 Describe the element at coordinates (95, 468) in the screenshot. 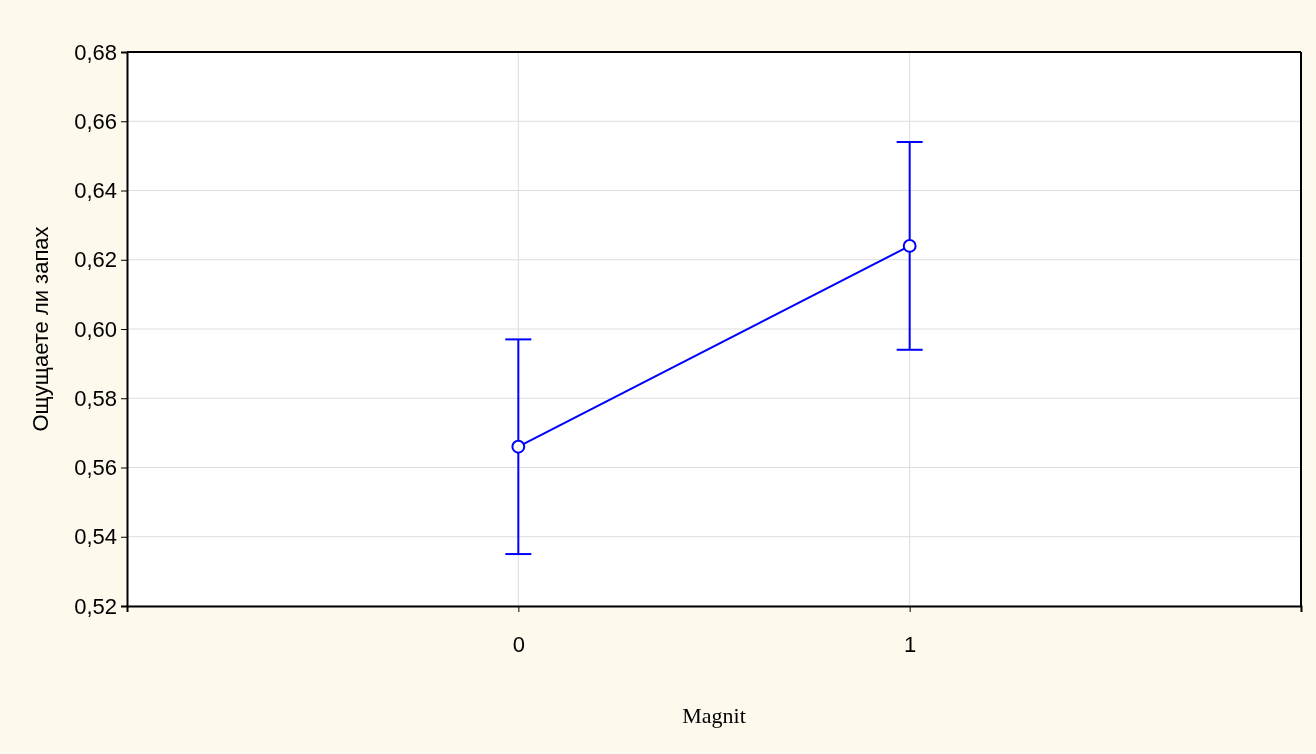

I see `y-tick-label: 0,56` at that location.